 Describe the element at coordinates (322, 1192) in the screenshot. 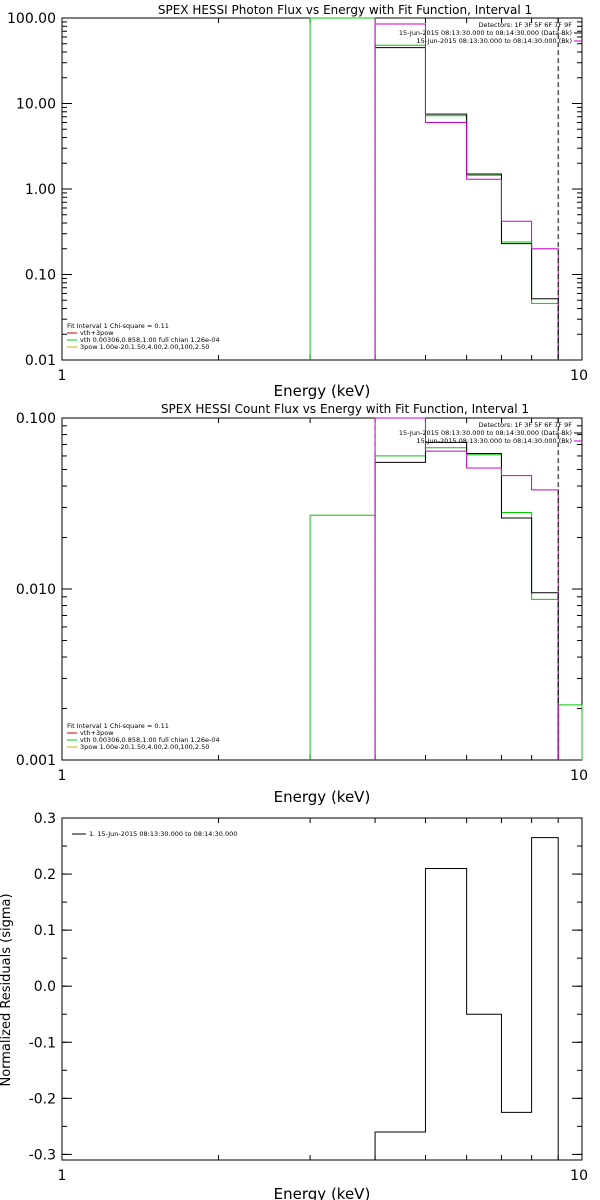

I see `residuals-x-axis-label: Energy (keV)` at that location.